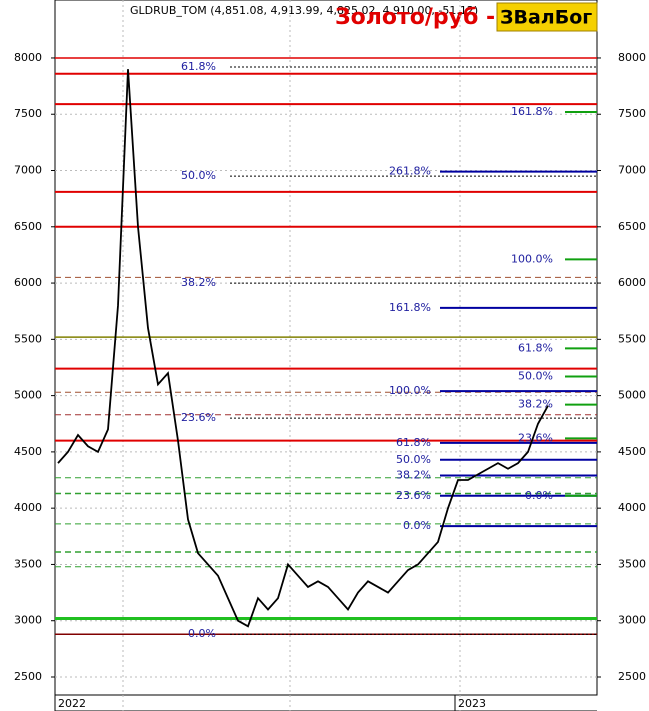  I want to click on y-tick-label: 4500, so click(28, 451).